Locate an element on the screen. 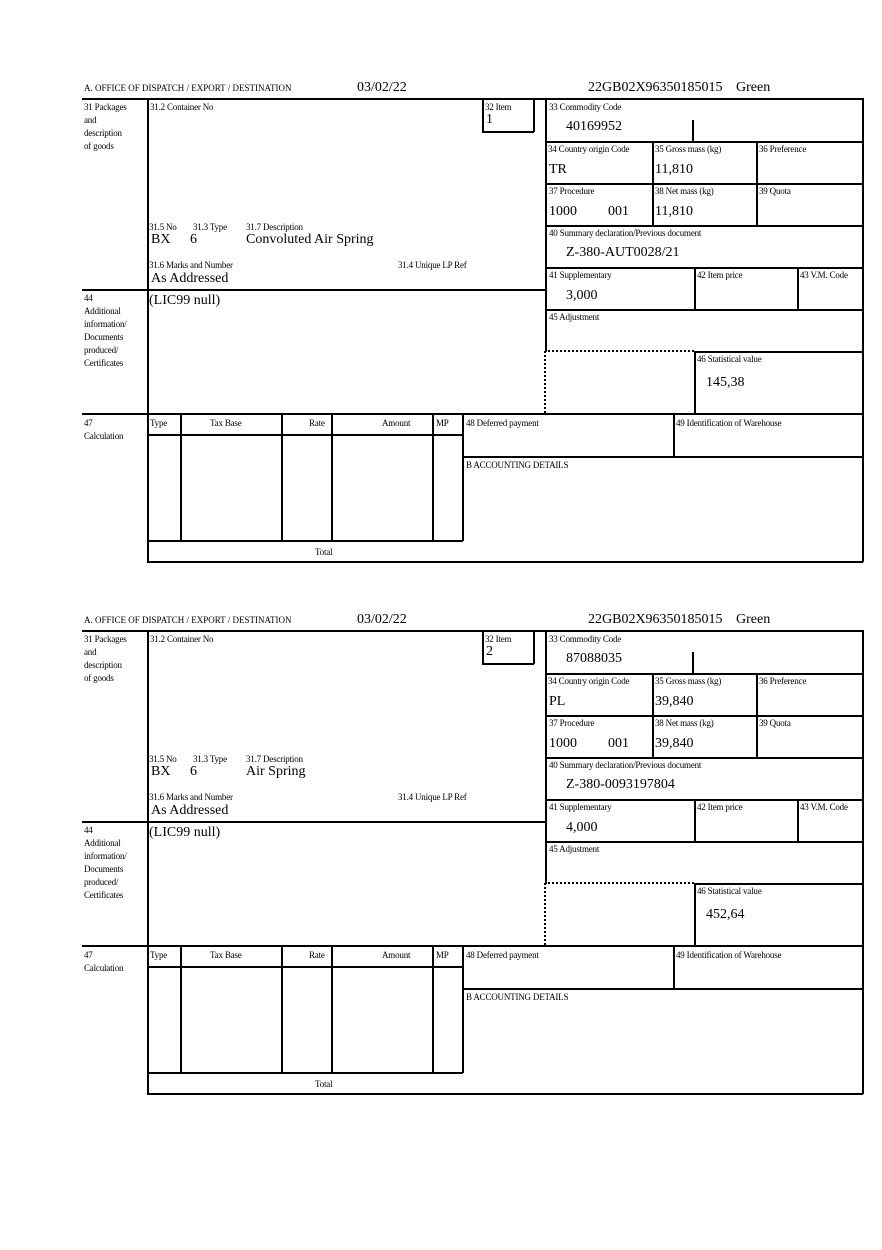 Image resolution: width=882 pixels, height=1250 pixels. country-origin: TR is located at coordinates (558, 169).